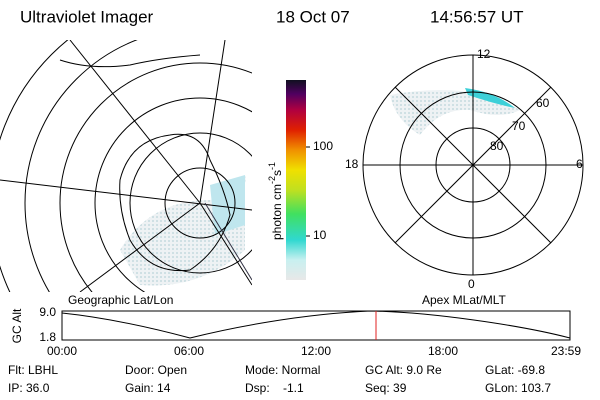 This screenshot has height=400, width=600. Describe the element at coordinates (274, 388) in the screenshot. I see `status-field: Dsp: -1.1` at that location.